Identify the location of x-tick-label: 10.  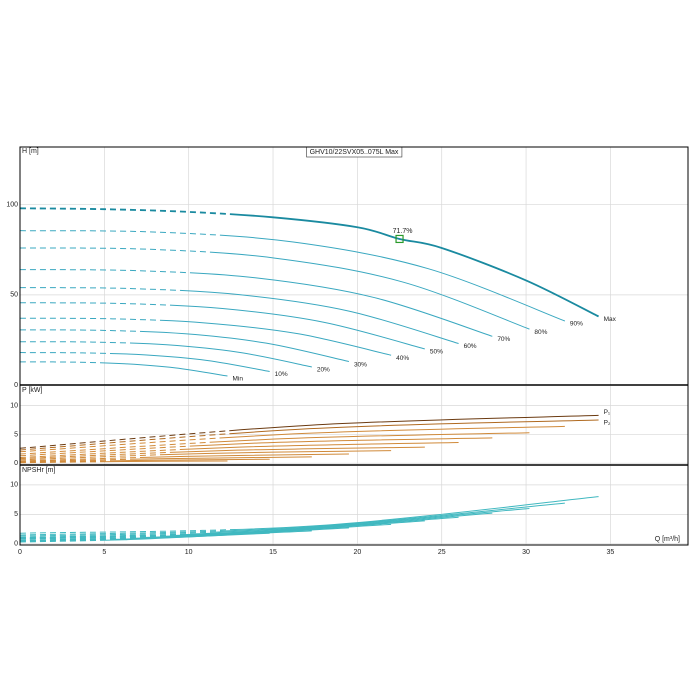
(189, 552).